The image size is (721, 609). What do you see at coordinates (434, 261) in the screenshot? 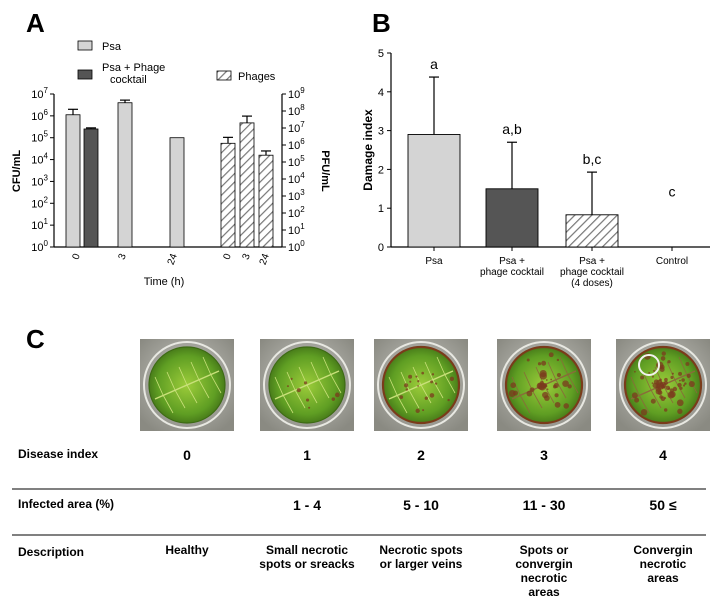
I see `axis-b-x-tick-label: Psa` at bounding box center [434, 261].